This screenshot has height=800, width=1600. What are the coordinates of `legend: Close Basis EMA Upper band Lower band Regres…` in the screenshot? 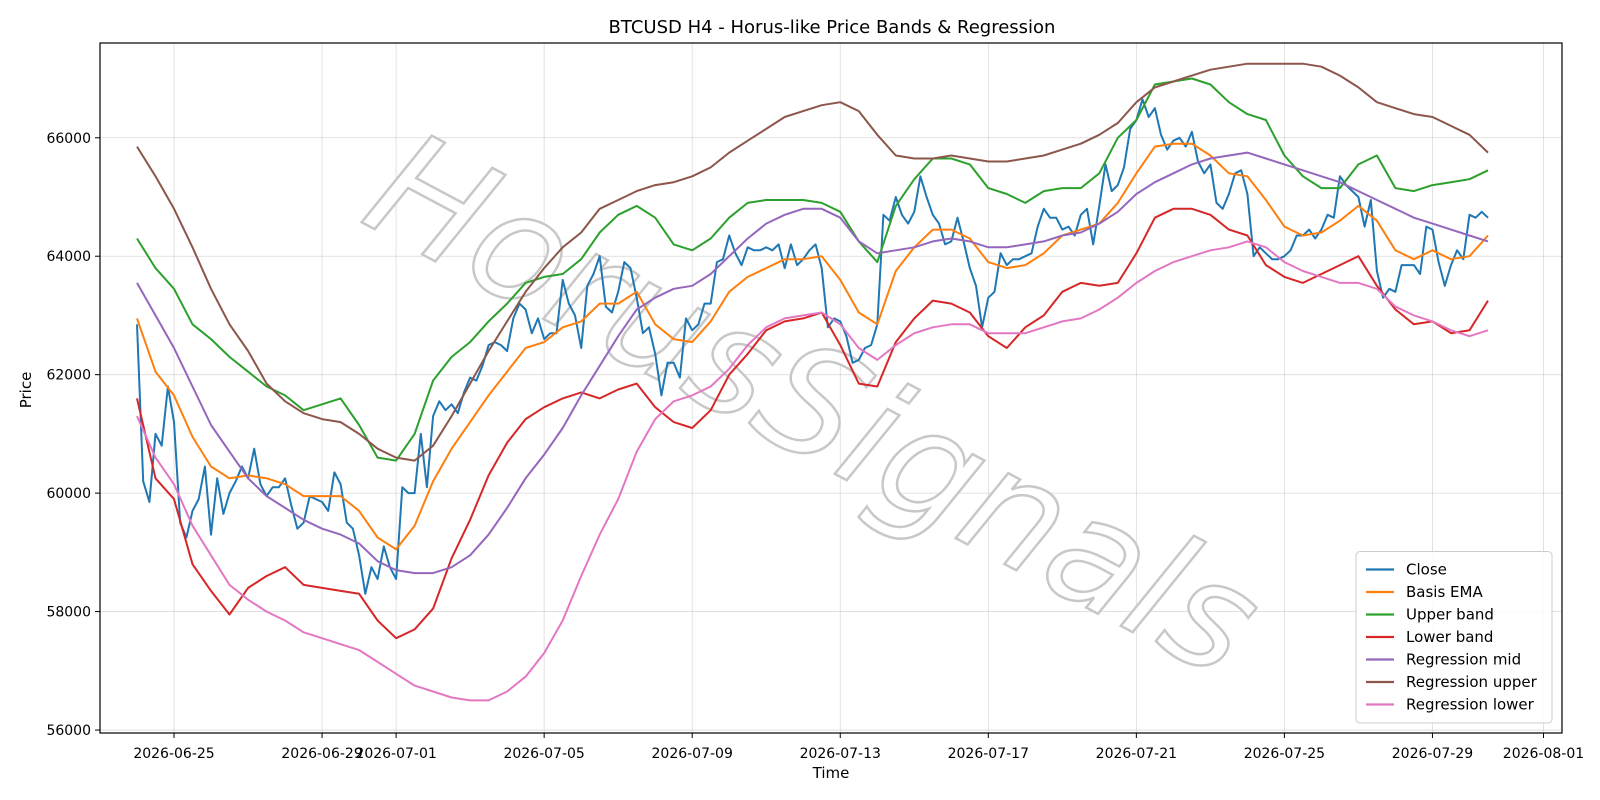 It's located at (1454, 637).